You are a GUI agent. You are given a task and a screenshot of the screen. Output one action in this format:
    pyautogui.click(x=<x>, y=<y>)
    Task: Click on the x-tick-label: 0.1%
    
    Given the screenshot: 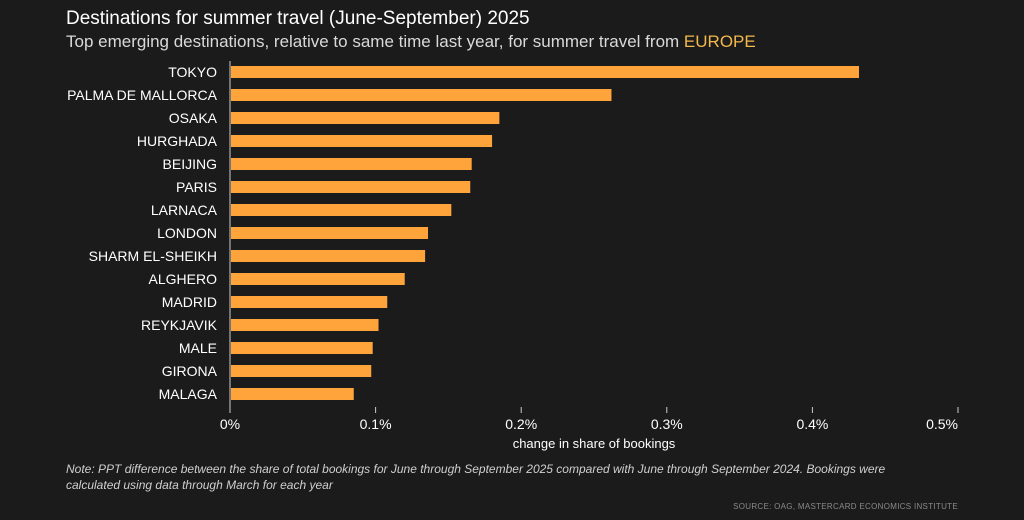 What is the action you would take?
    pyautogui.click(x=376, y=424)
    